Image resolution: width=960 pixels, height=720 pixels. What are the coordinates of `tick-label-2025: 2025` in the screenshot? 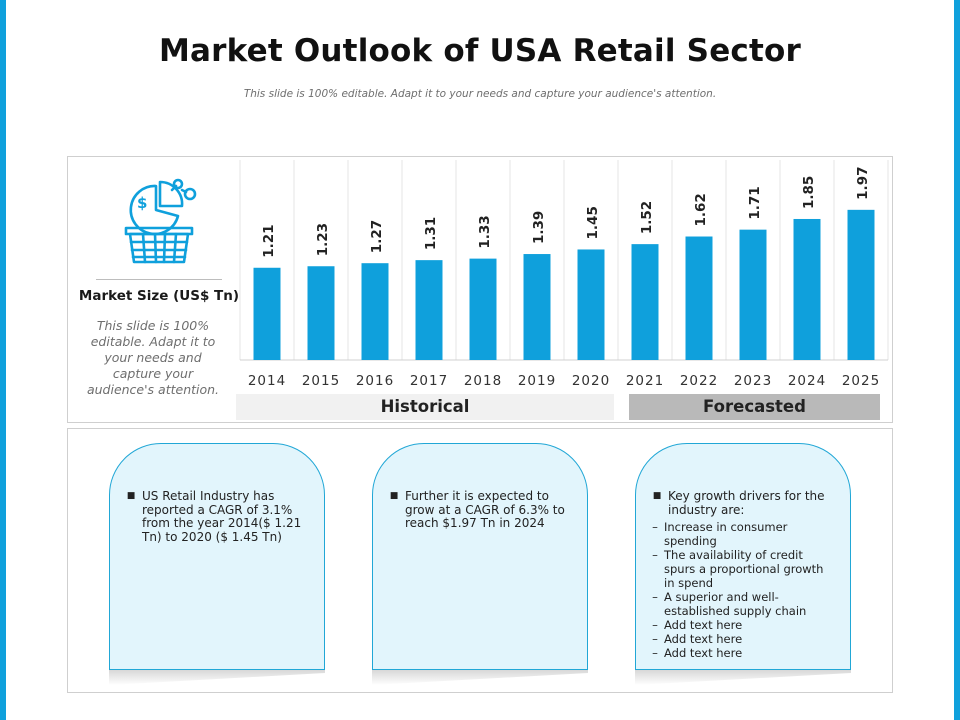 It's located at (861, 381).